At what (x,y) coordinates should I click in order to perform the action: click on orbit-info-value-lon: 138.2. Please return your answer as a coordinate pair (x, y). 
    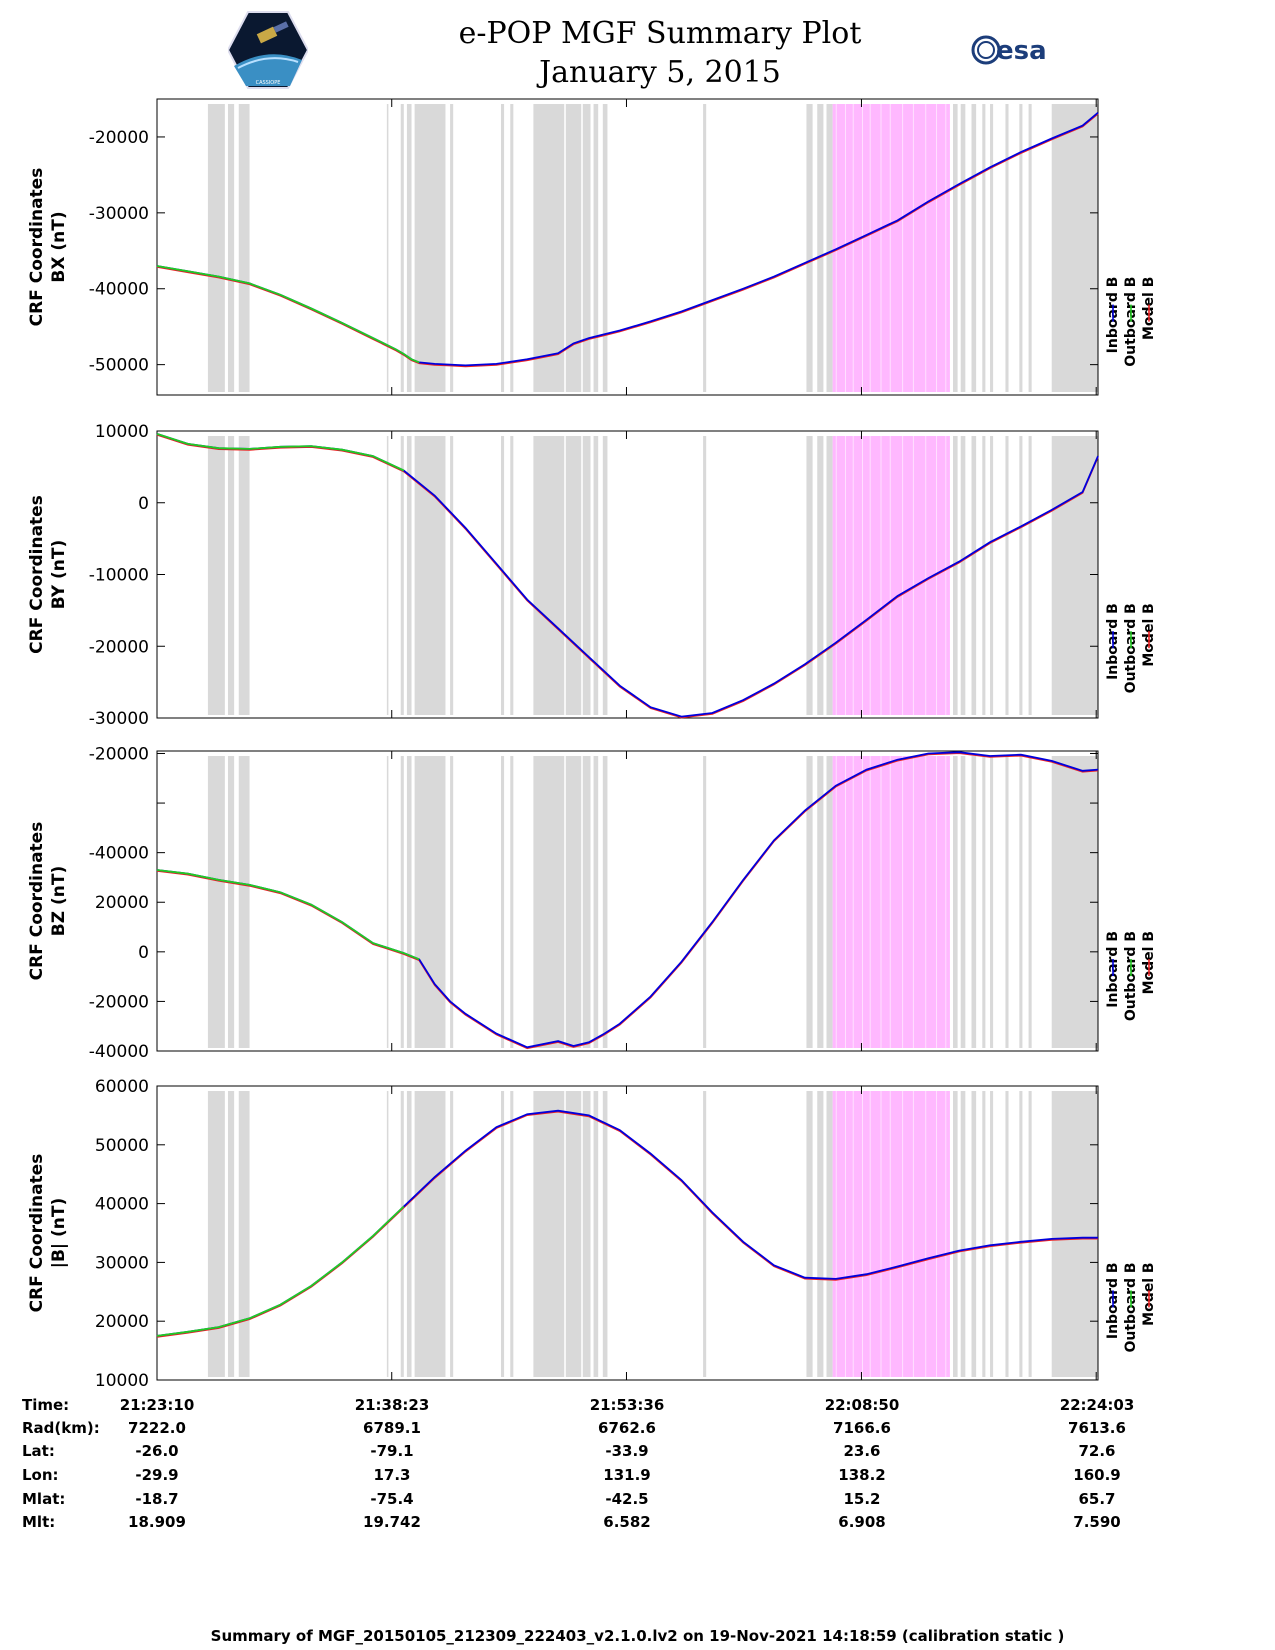
    Looking at the image, I should click on (862, 1475).